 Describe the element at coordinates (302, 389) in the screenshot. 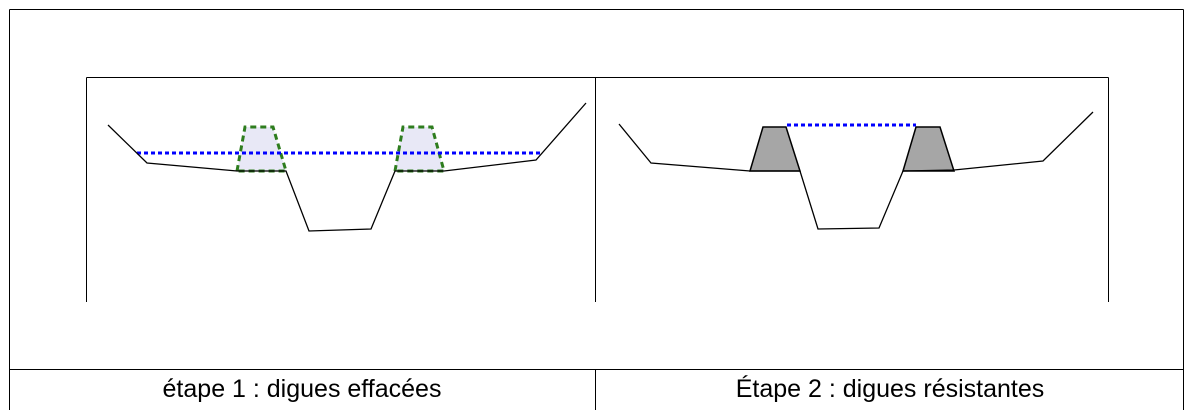

I see `caption-step1: étape 1 : digues effacées` at that location.